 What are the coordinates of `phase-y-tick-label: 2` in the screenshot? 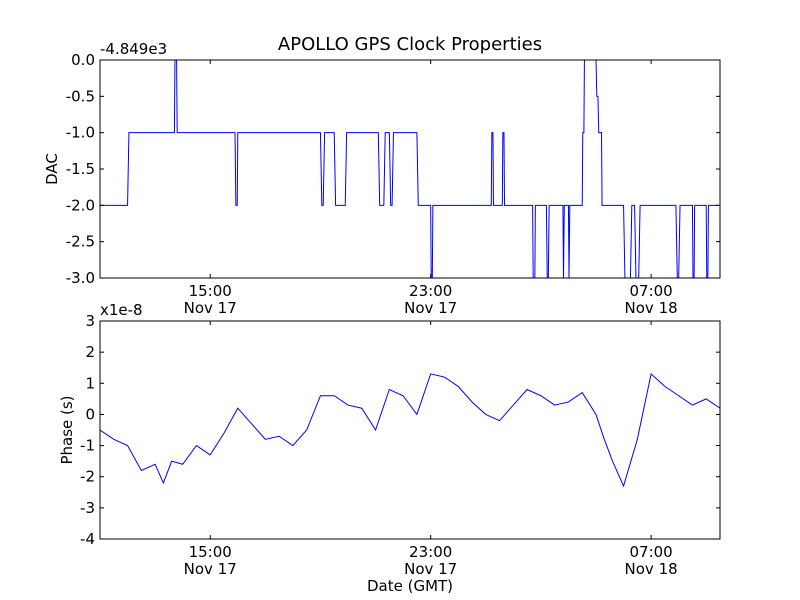 It's located at (90, 352).